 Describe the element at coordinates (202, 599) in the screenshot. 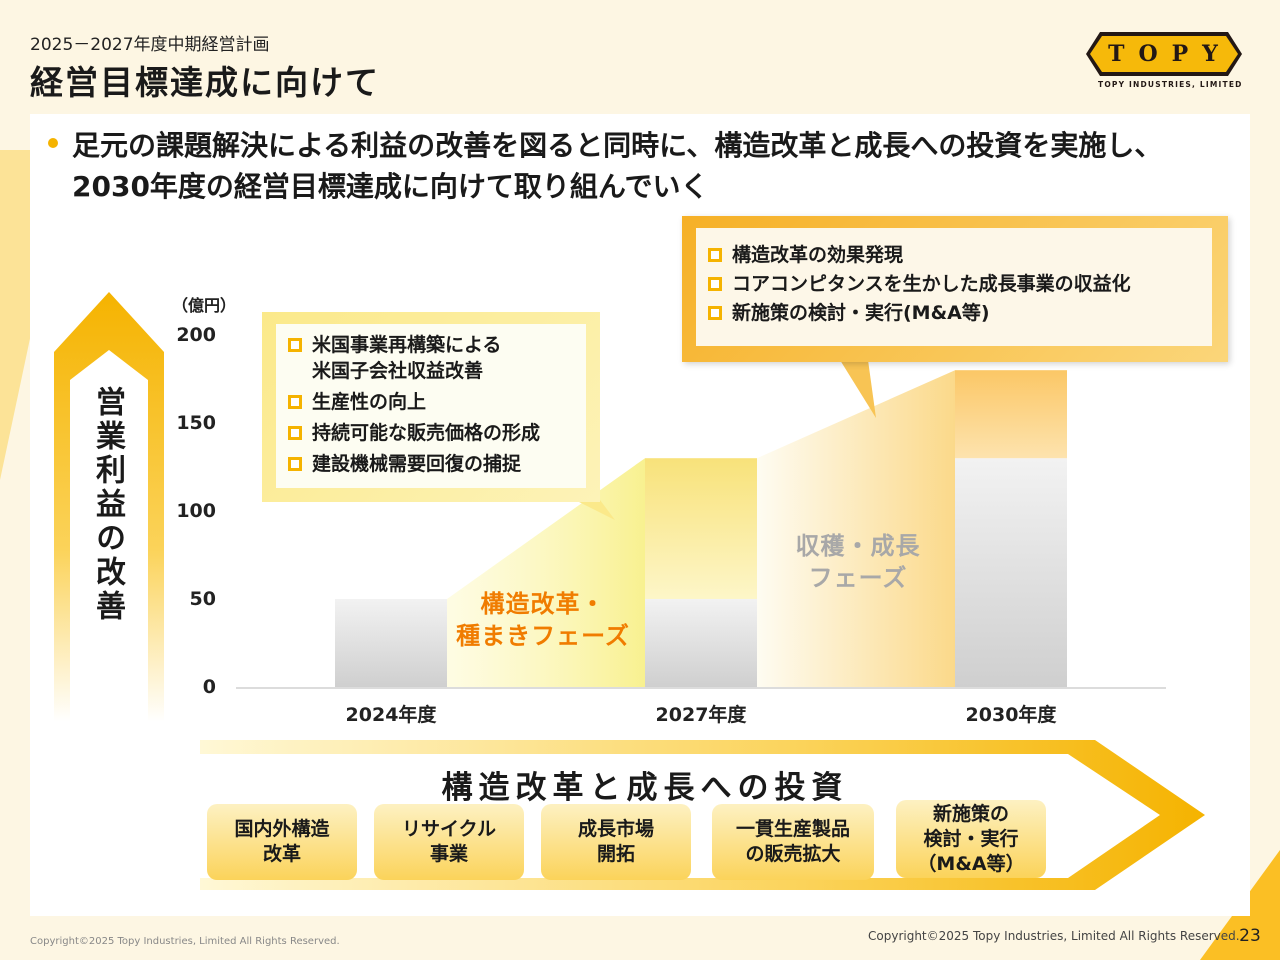

I see `y-tick-50: 50` at that location.